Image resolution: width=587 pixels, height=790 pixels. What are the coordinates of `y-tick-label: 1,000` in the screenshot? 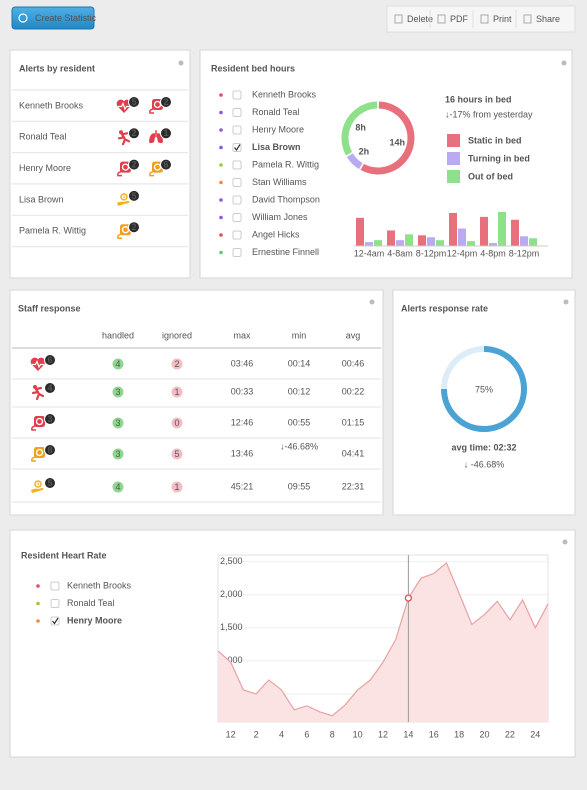 It's located at (231, 660).